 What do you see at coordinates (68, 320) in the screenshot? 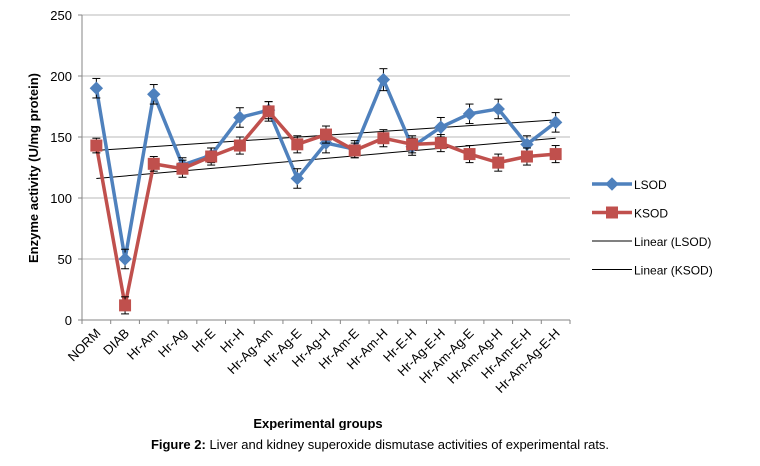
I see `y-tick-label: 0` at bounding box center [68, 320].